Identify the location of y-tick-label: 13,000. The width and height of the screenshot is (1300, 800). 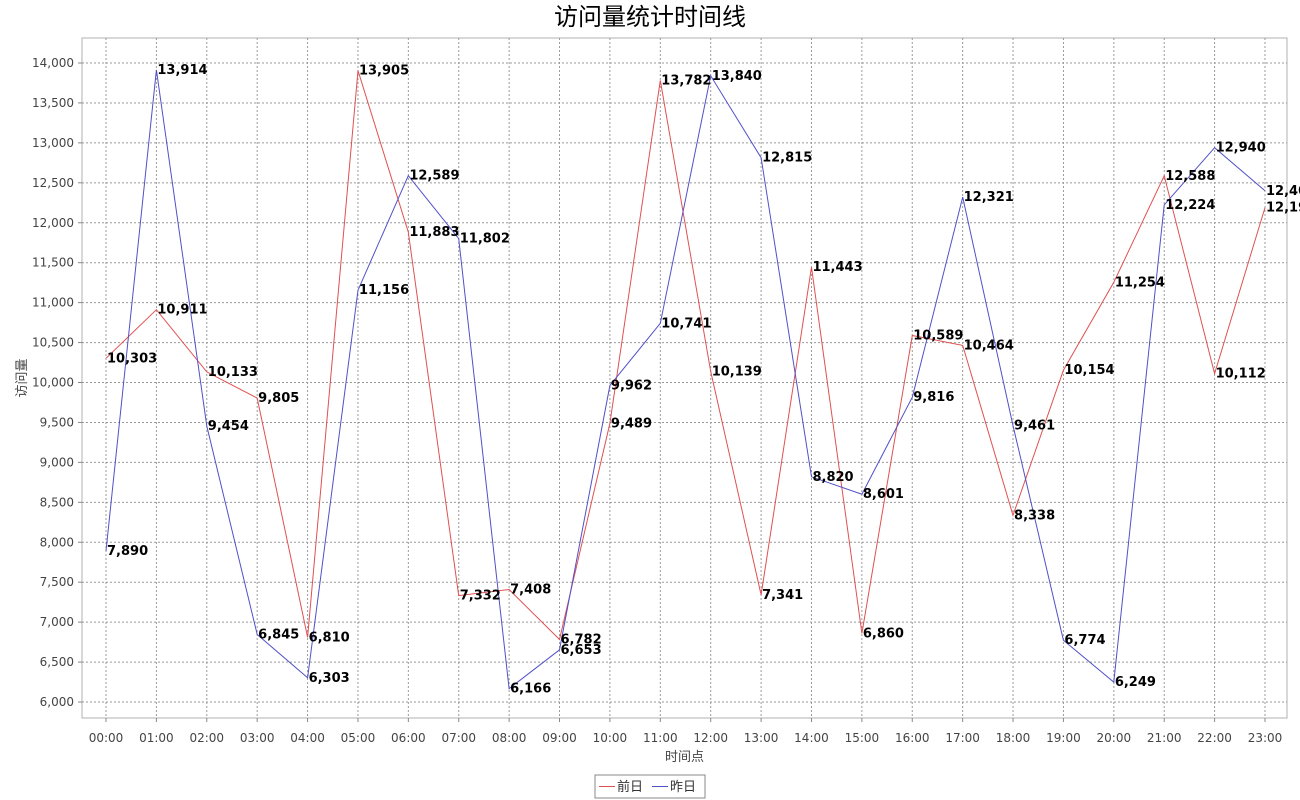
(53, 143).